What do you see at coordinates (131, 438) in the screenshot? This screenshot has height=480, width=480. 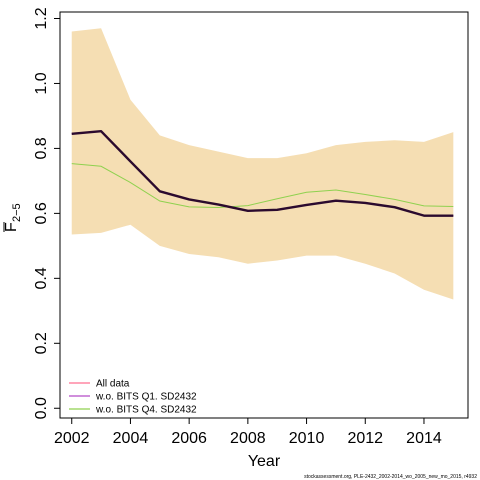 I see `x-tick-label: 2004` at bounding box center [131, 438].